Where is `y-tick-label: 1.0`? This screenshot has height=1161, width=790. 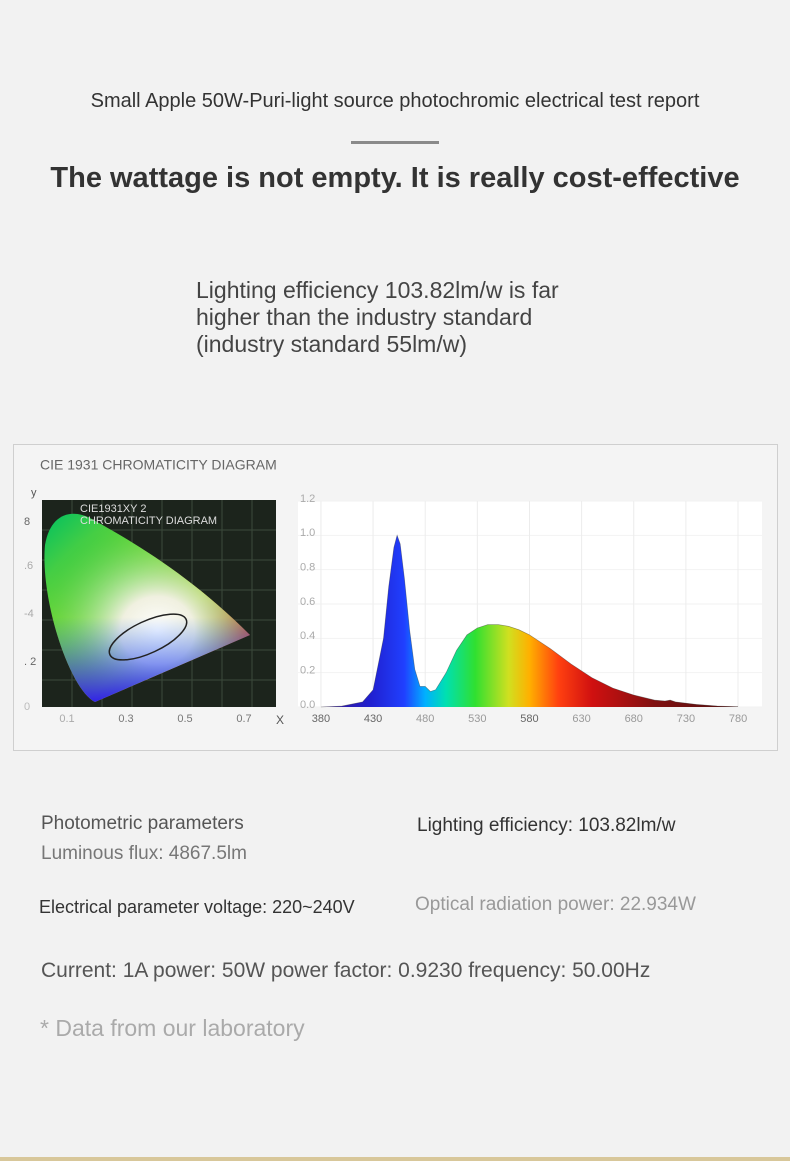 y-tick-label: 1.0 is located at coordinates (307, 533).